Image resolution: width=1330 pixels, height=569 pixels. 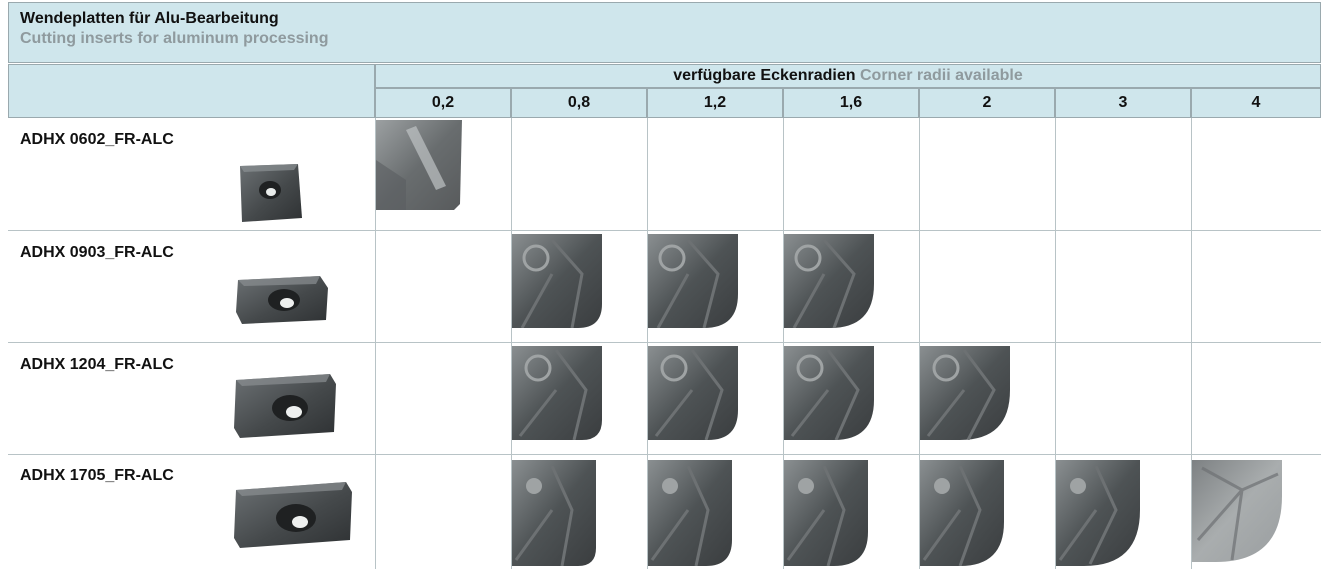 What do you see at coordinates (97, 252) in the screenshot?
I see `insert-type-label: ADHX 0903_FR-ALC` at bounding box center [97, 252].